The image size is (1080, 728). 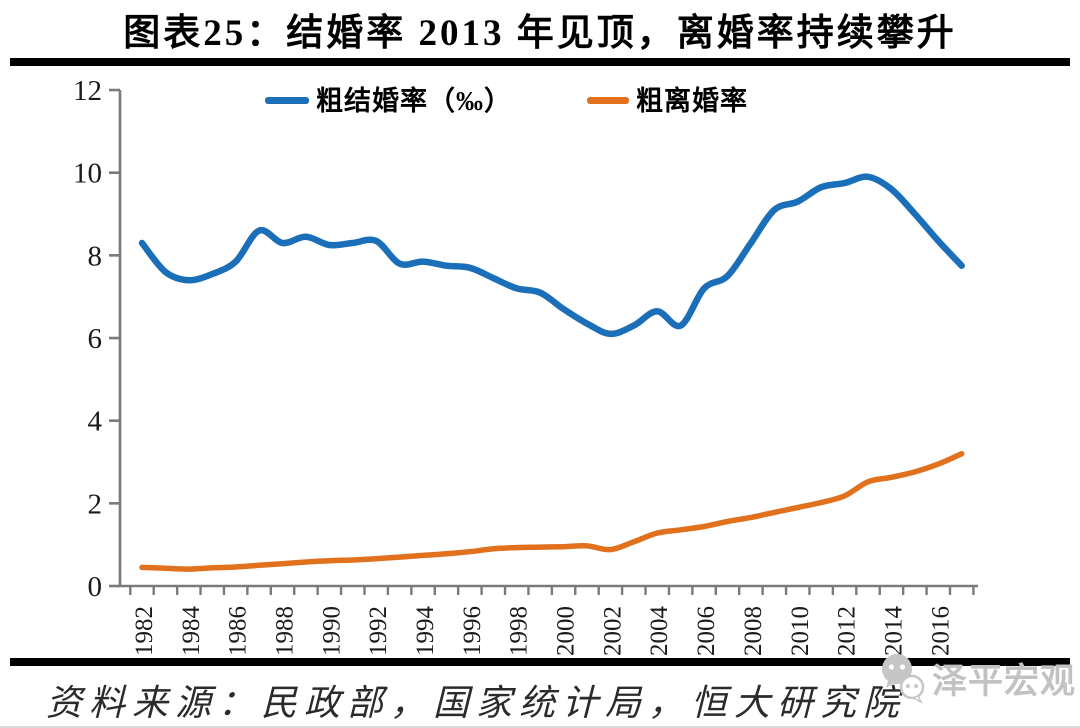 I want to click on divorce-rate-line, so click(x=552, y=511).